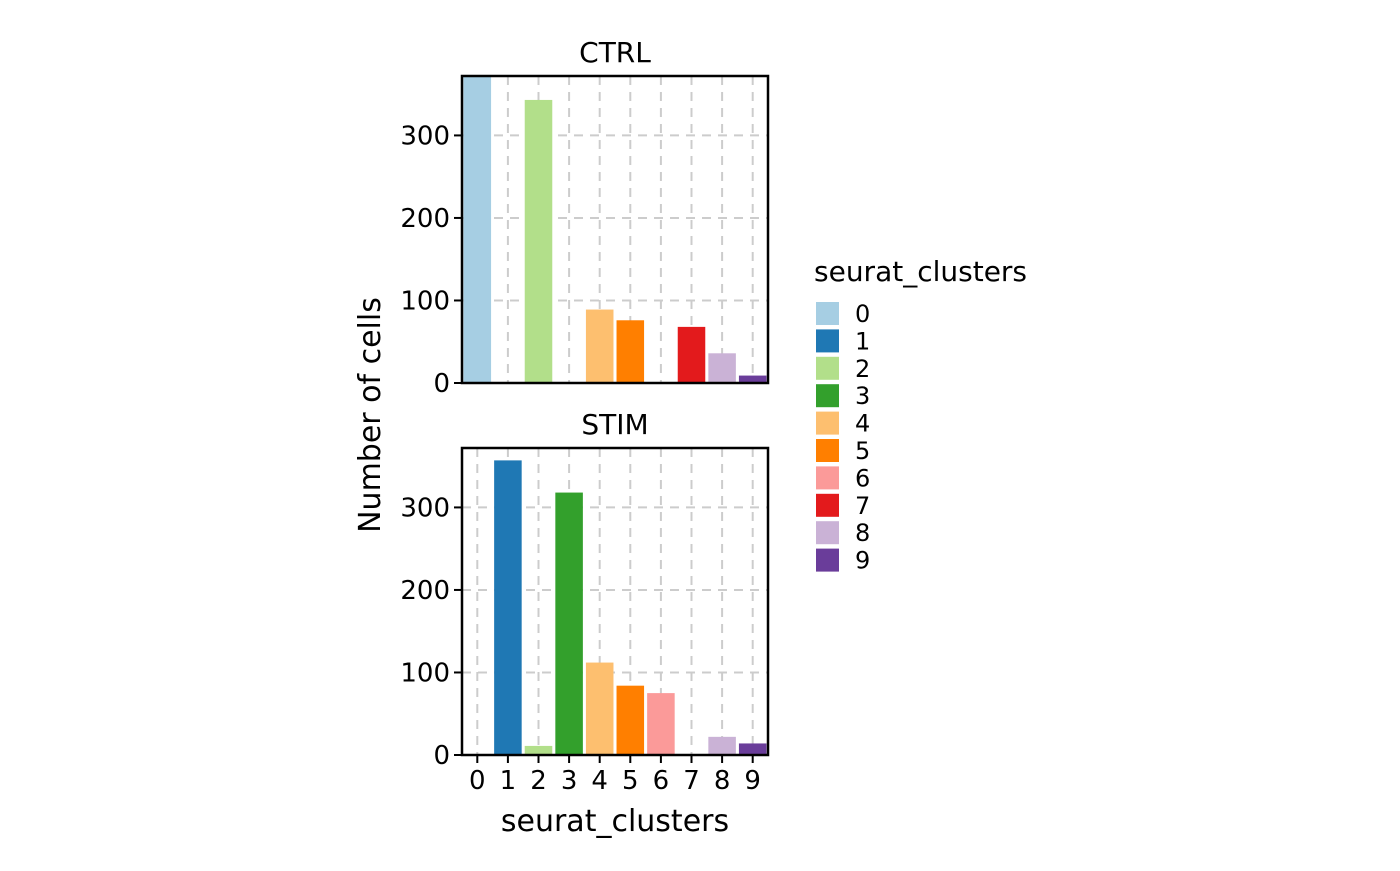 The image size is (1400, 871). What do you see at coordinates (630, 781) in the screenshot?
I see `x-tick-label: 5` at bounding box center [630, 781].